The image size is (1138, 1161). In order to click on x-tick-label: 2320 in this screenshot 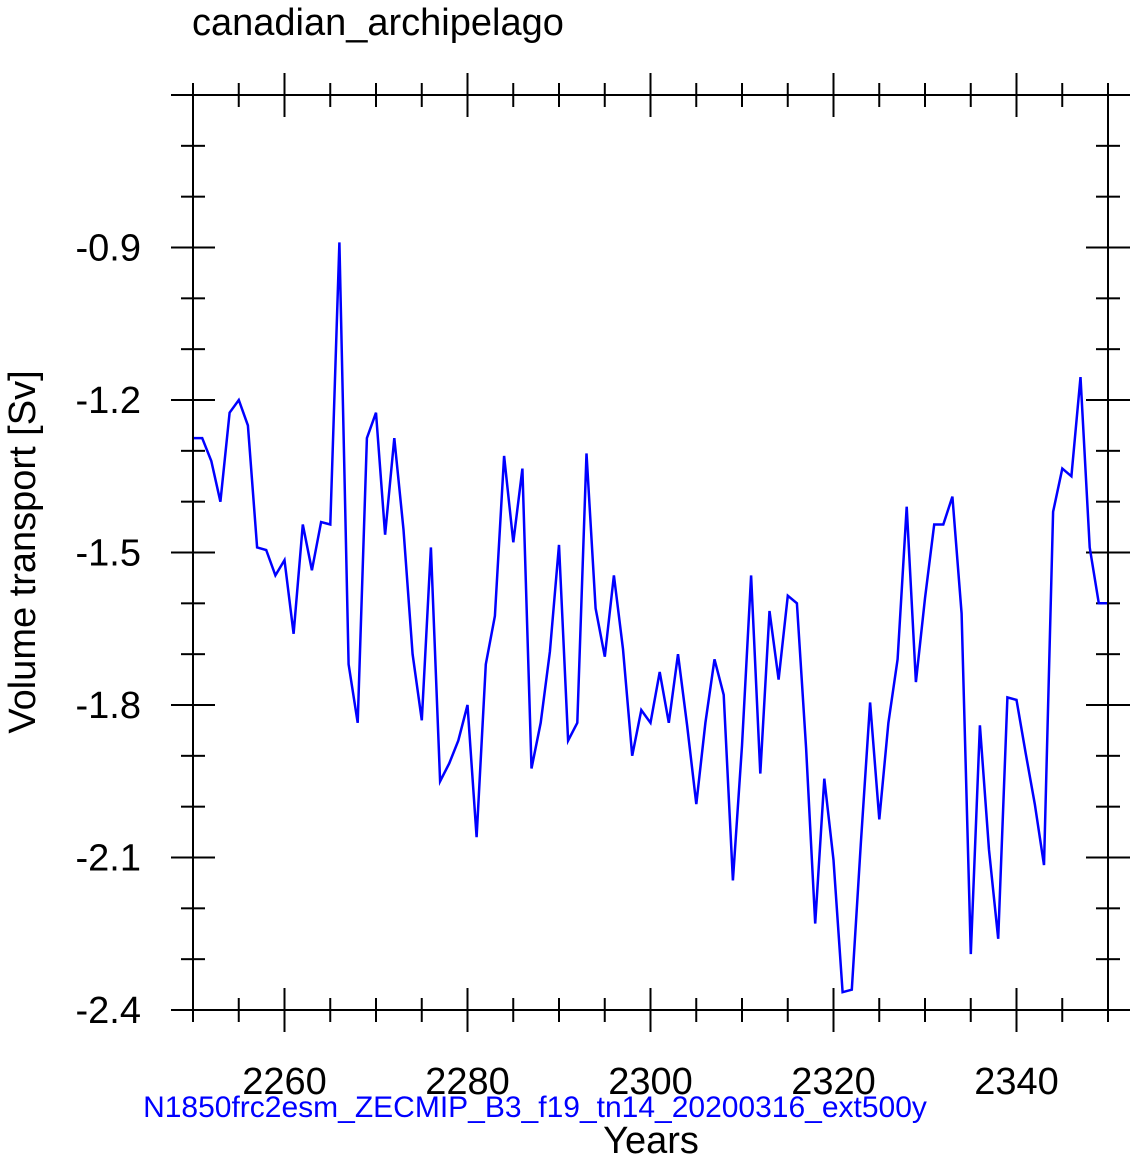, I will do `click(833, 1082)`.